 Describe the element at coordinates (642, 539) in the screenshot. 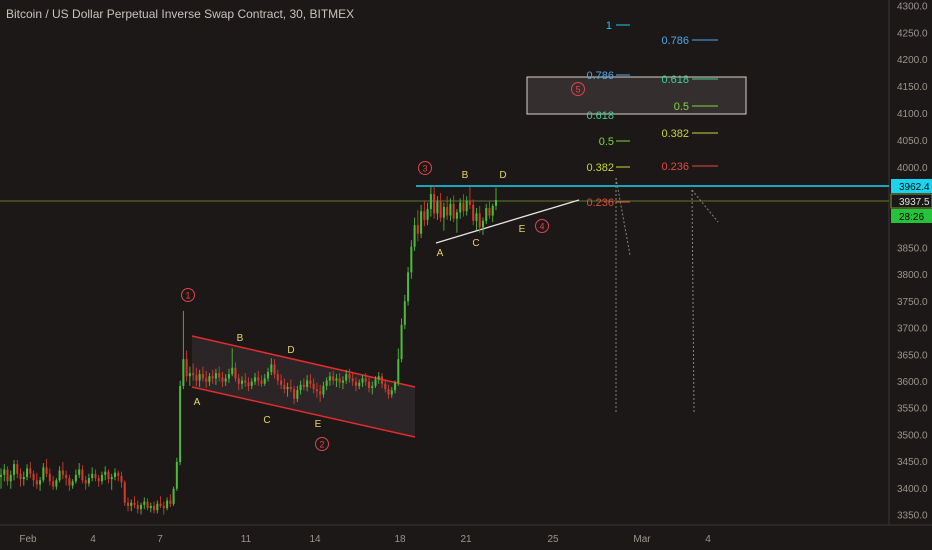

I see `x-tick-label: Mar` at that location.